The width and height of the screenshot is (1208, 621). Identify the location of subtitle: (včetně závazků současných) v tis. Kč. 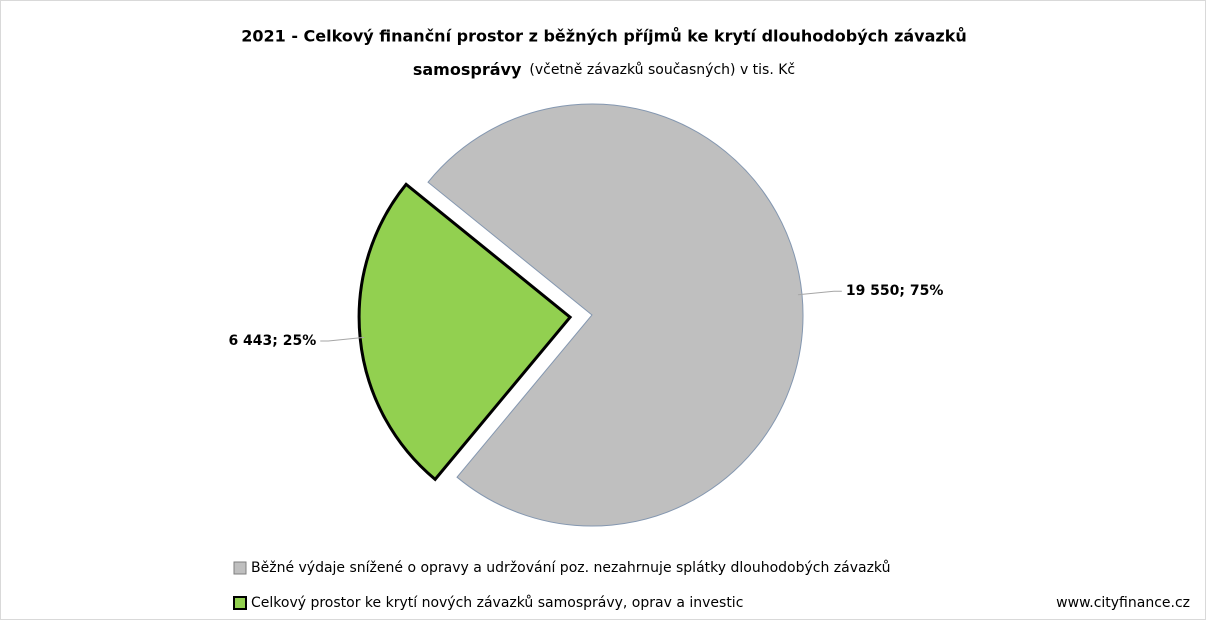
(662, 70).